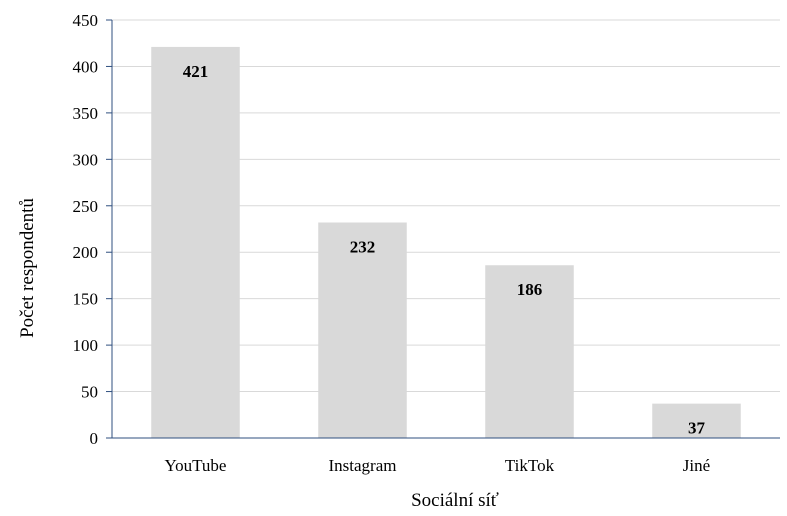 This screenshot has height=516, width=787. What do you see at coordinates (196, 465) in the screenshot?
I see `x-tick-label: YouTube` at bounding box center [196, 465].